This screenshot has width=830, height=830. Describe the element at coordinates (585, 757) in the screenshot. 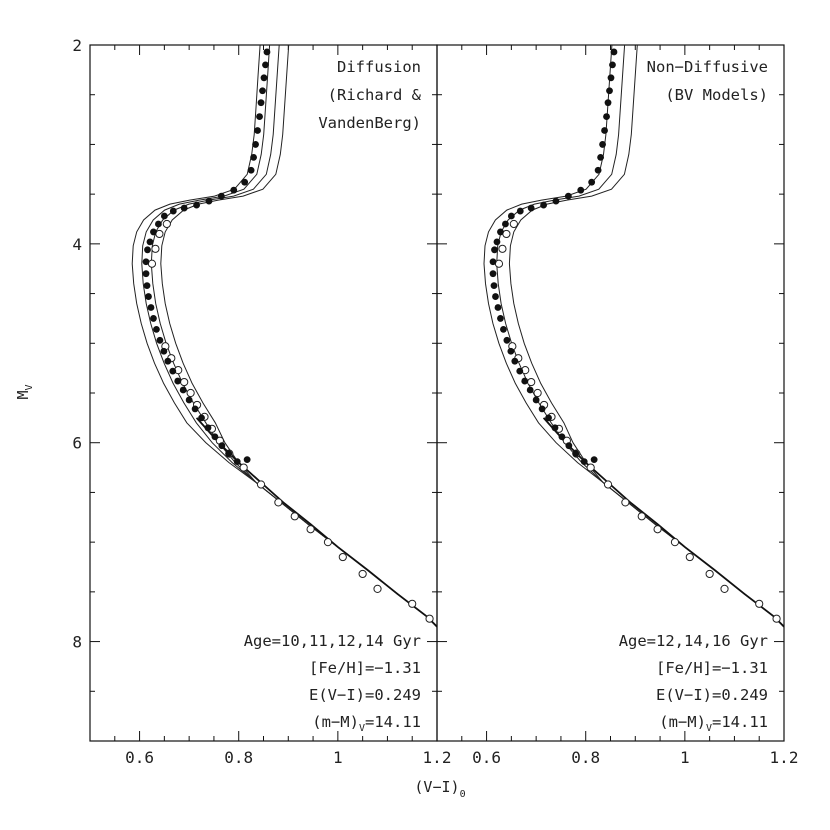

I see `x-tick-label: 0.8` at that location.